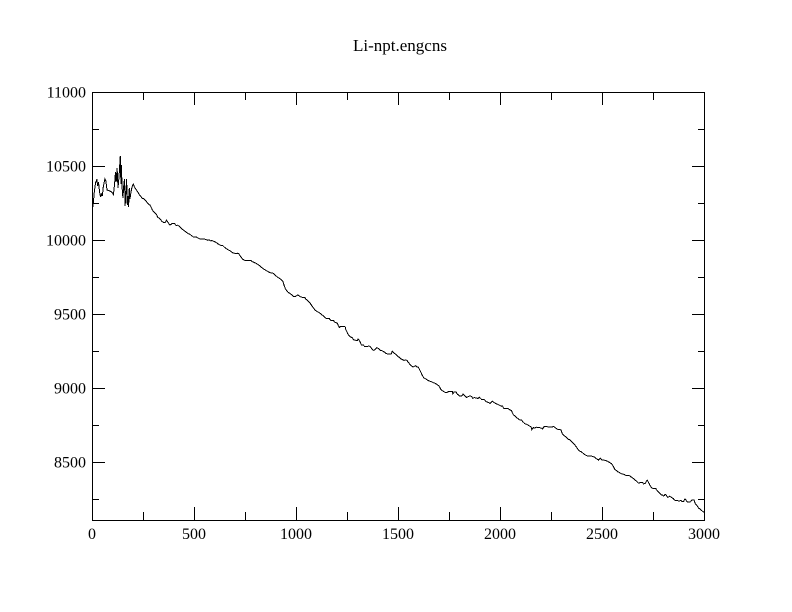 This screenshot has height=612, width=792. I want to click on svg-text: 10000, so click(66, 241).